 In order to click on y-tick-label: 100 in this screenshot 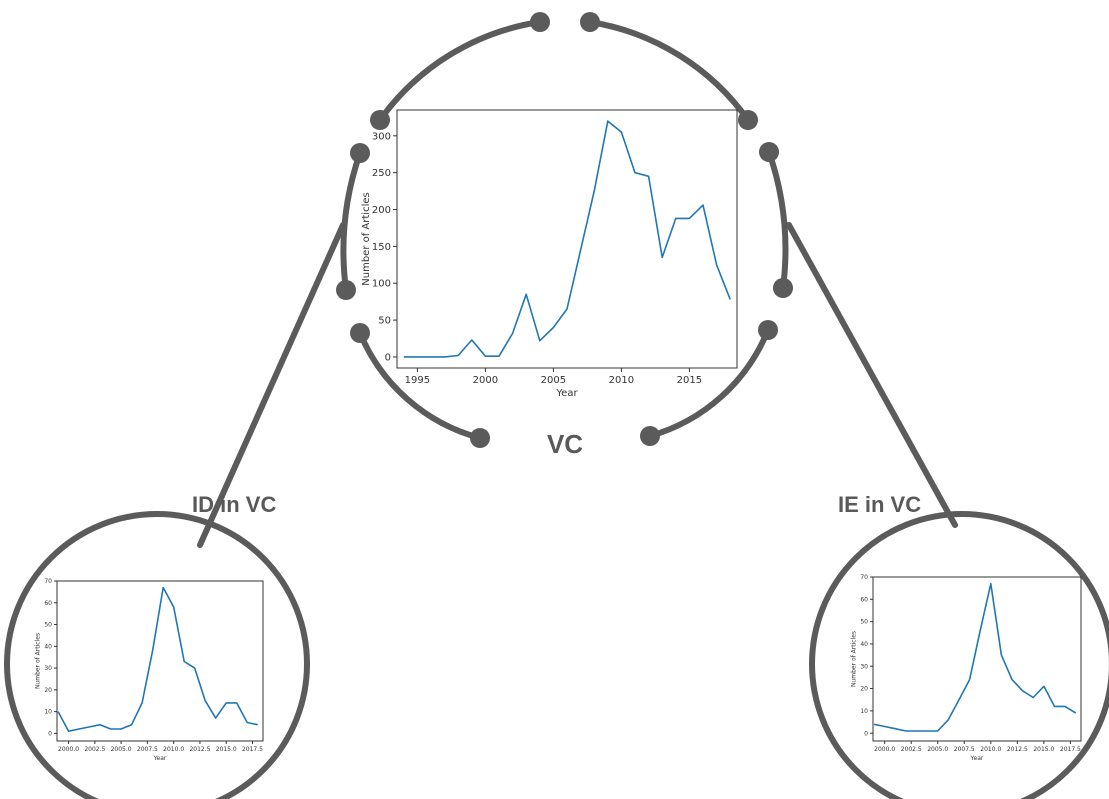, I will do `click(381, 284)`.